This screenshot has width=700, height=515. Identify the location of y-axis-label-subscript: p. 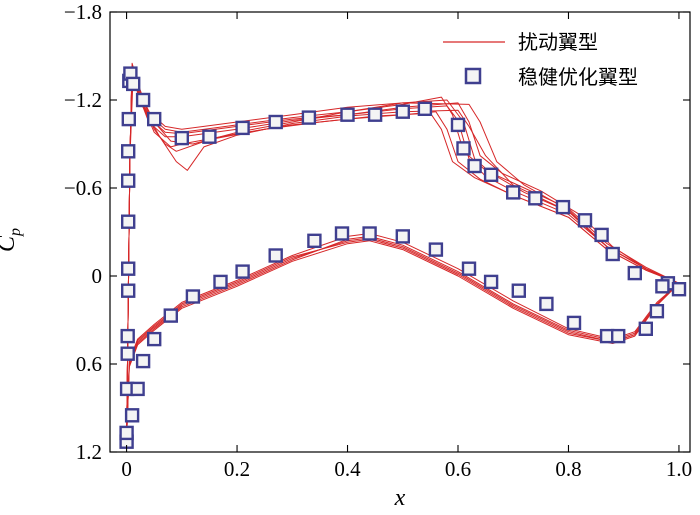
(15, 232).